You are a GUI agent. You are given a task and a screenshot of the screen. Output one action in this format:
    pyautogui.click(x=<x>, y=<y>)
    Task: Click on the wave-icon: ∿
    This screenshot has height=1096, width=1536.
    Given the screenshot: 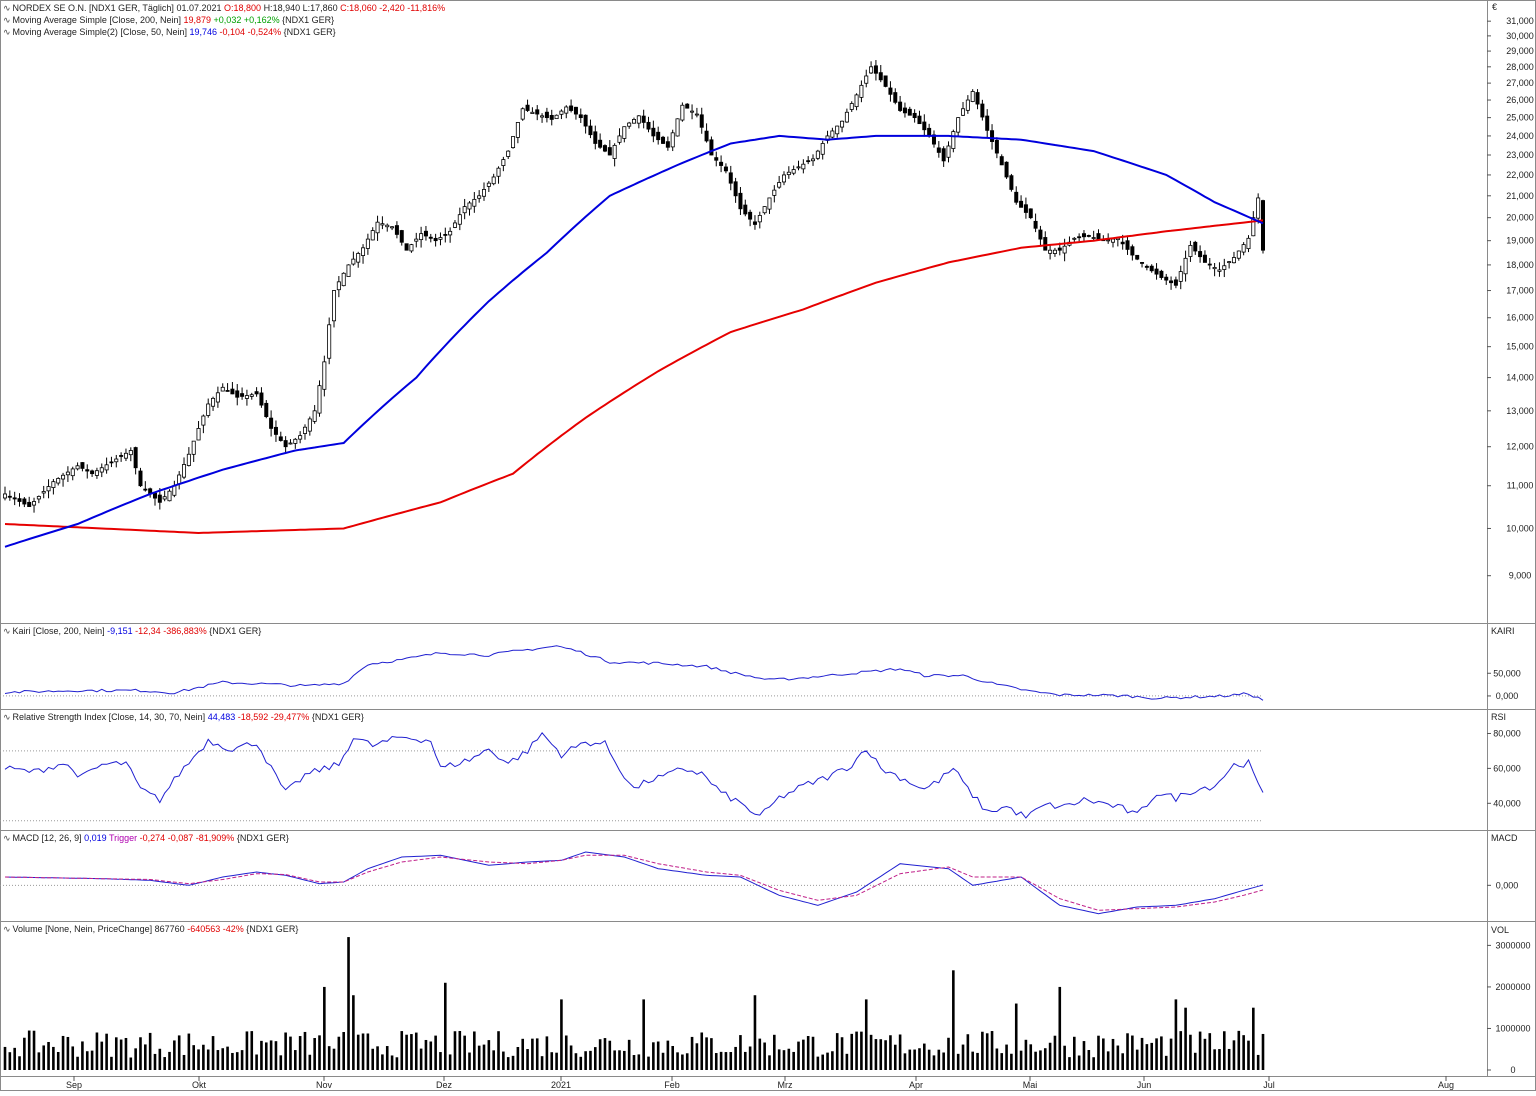 What is the action you would take?
    pyautogui.click(x=7, y=32)
    